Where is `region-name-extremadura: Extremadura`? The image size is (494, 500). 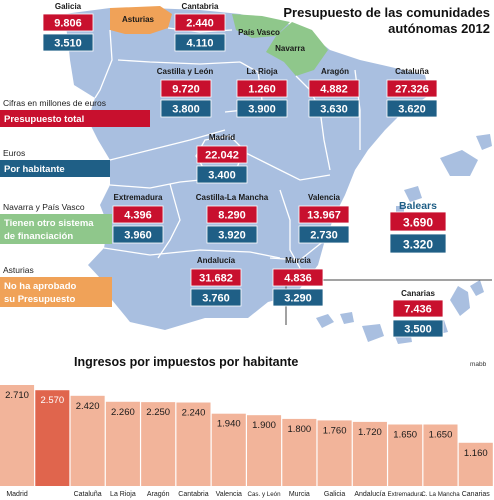
region-name-extremadura: Extremadura is located at coordinates (138, 197).